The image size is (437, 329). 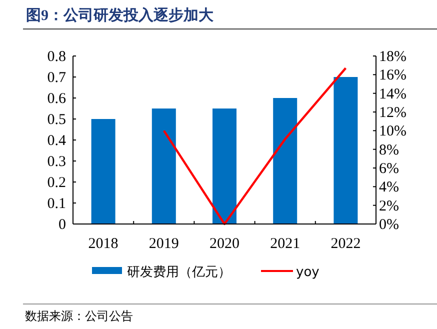 I want to click on y-tick-label: 0.7, so click(x=56, y=78).